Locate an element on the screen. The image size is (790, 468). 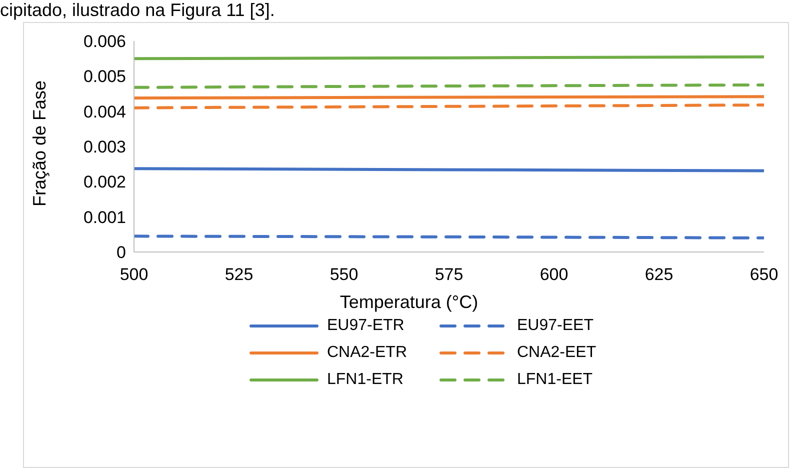
y-tick-label: 0.004 is located at coordinates (104, 112).